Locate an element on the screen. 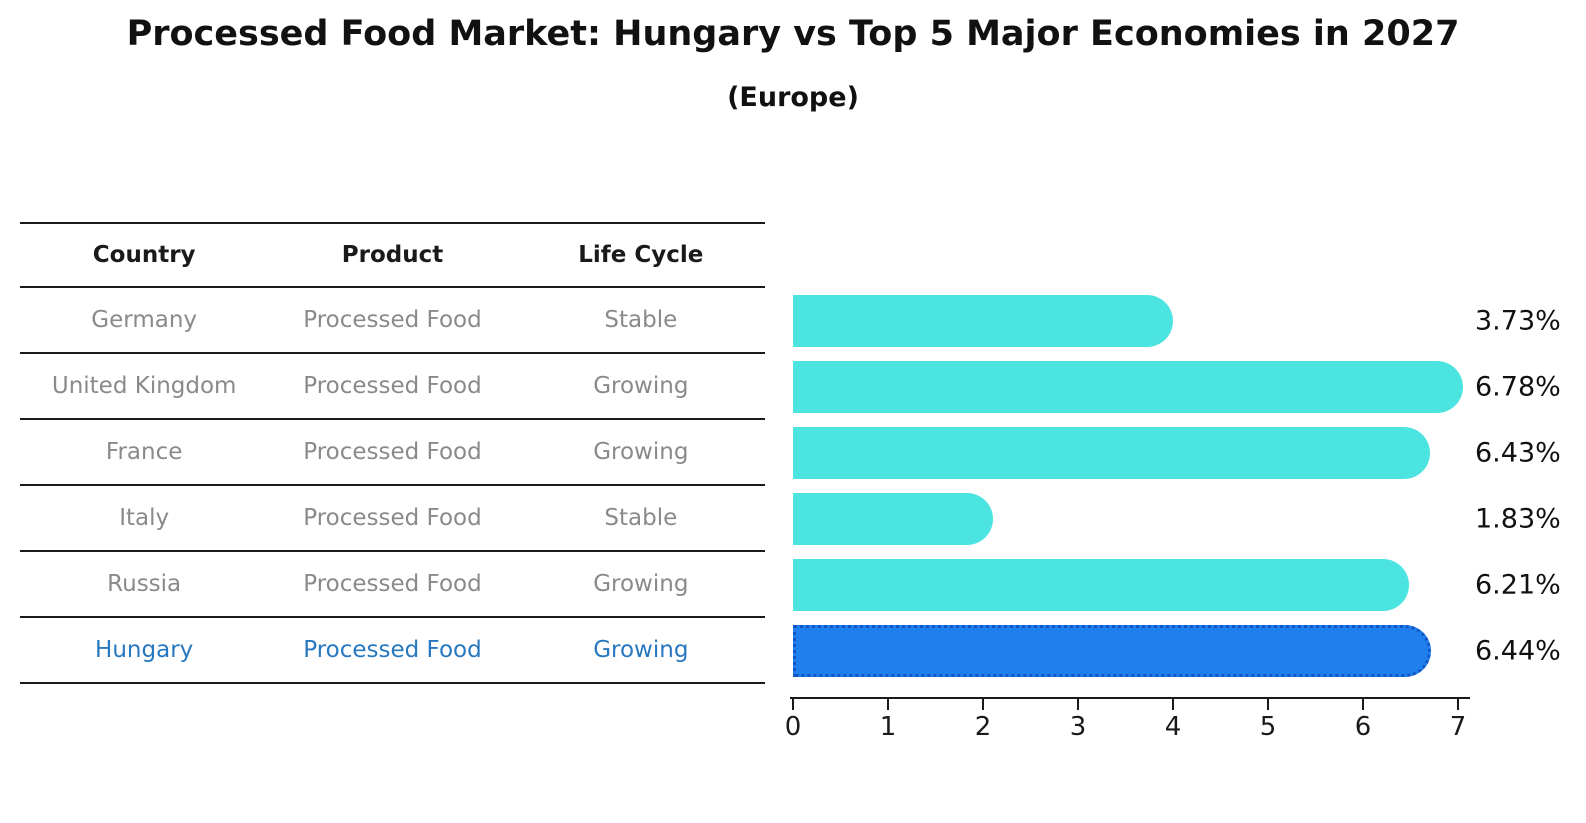 The width and height of the screenshot is (1586, 823). bar-russia is located at coordinates (1101, 585).